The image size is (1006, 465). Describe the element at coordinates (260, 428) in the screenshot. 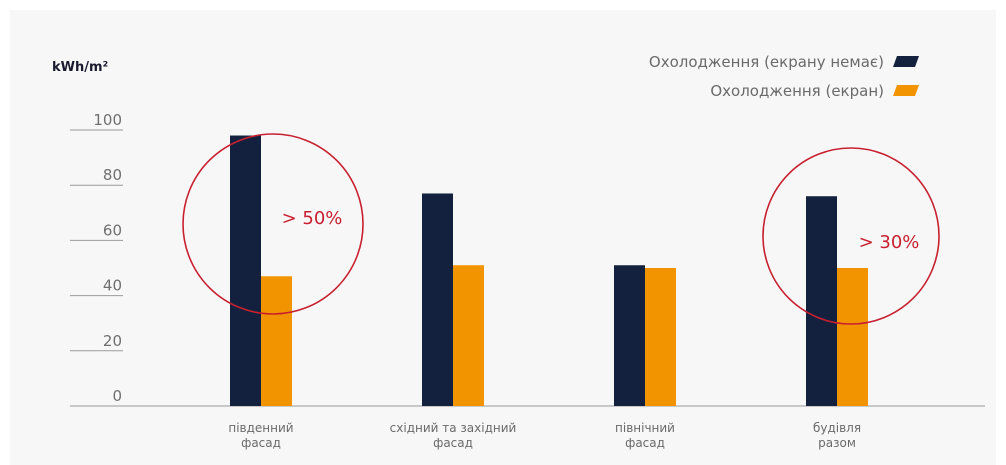

I see `x-tick-label: південний` at that location.